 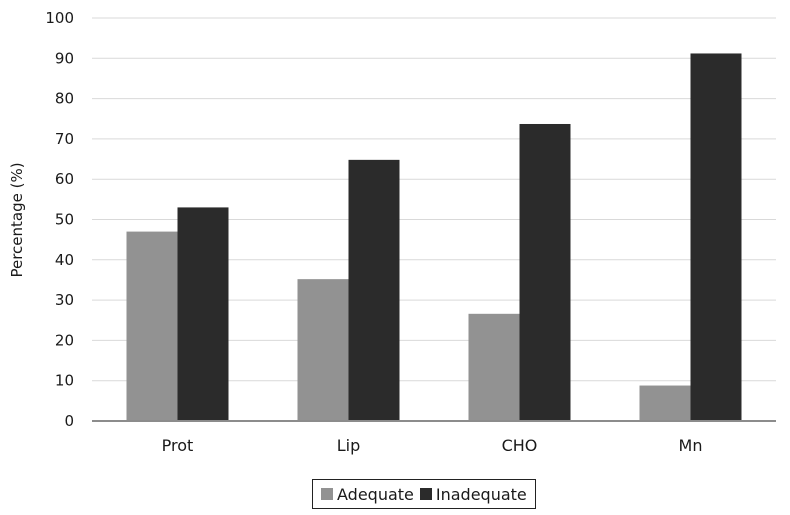 I want to click on y-tick-label: 50, so click(x=64, y=220).